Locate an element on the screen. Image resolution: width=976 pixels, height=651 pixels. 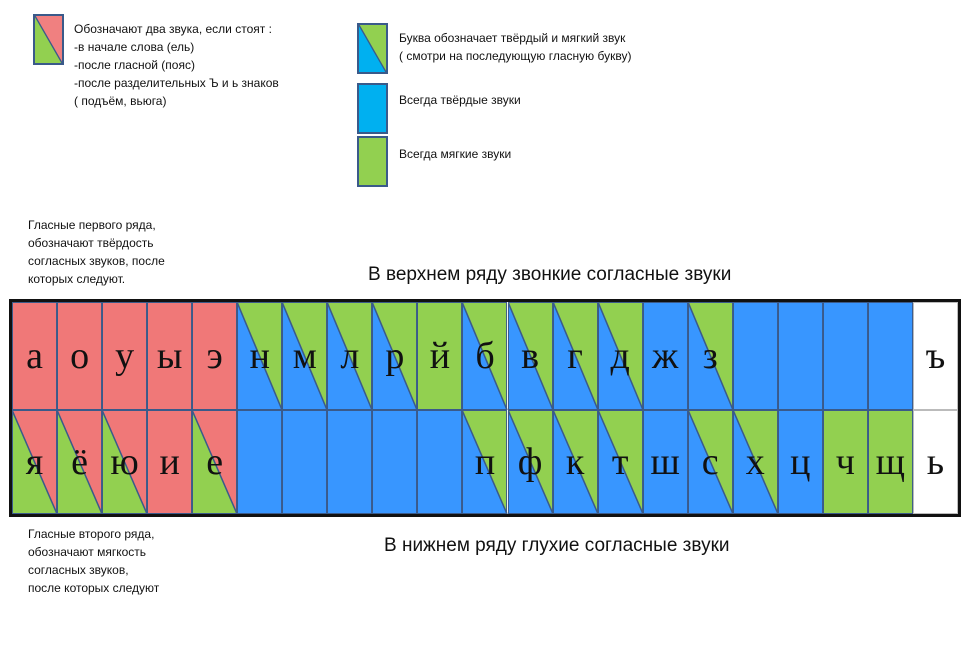
bottom-row-cell: ю is located at coordinates (125, 462).